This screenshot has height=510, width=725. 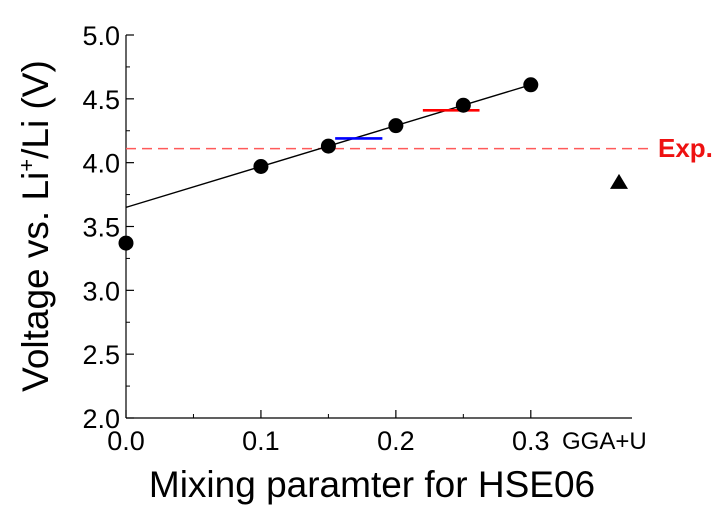 What do you see at coordinates (372, 484) in the screenshot?
I see `x-axis-title: Mixing paramter for HSE06` at bounding box center [372, 484].